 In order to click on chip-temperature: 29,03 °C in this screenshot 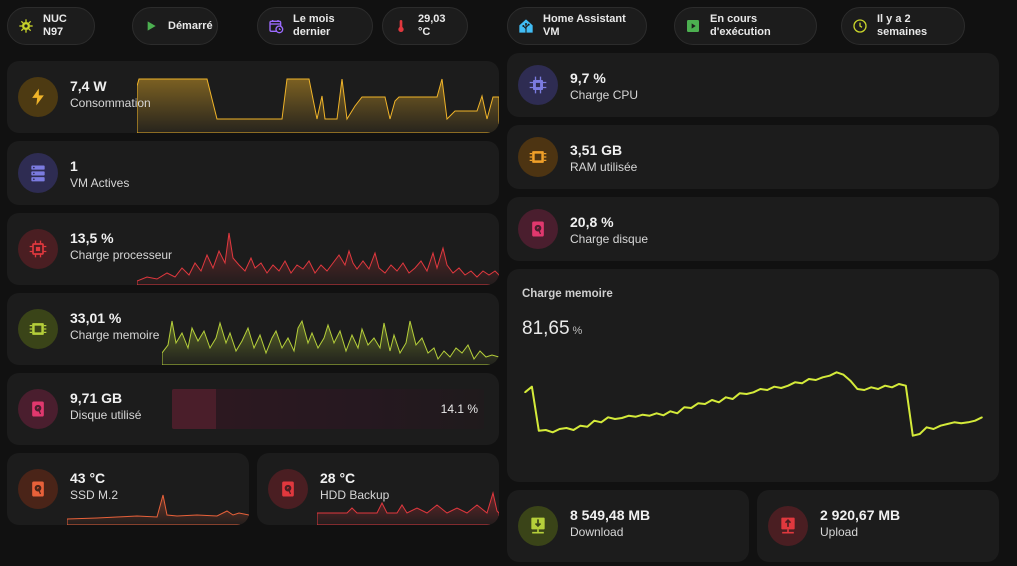, I will do `click(425, 26)`.